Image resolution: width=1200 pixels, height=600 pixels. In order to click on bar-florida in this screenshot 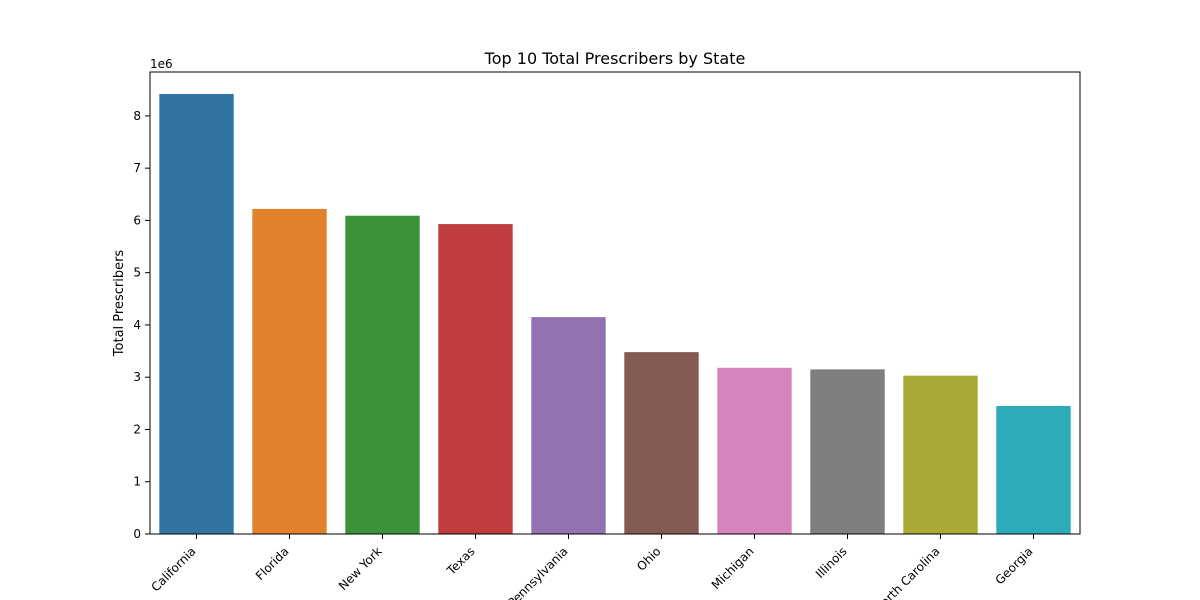, I will do `click(289, 371)`.